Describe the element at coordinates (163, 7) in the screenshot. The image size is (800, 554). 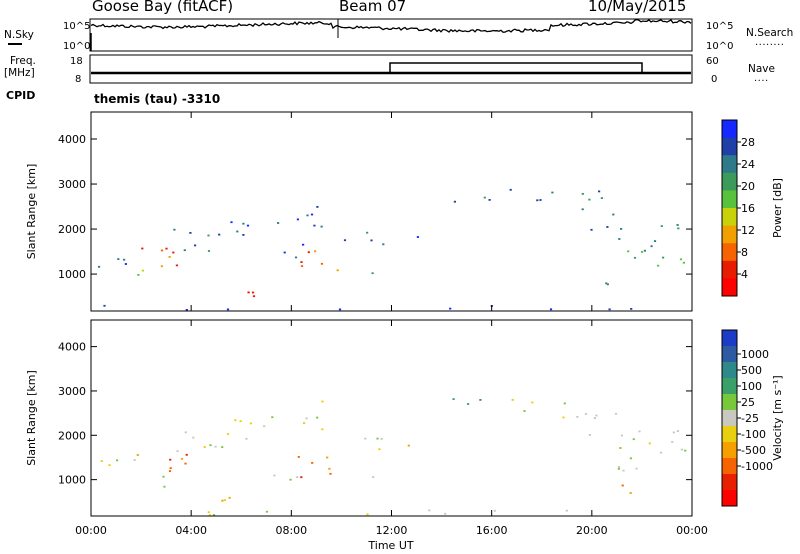
I see `station-title: Goose Bay (fitACF)` at that location.